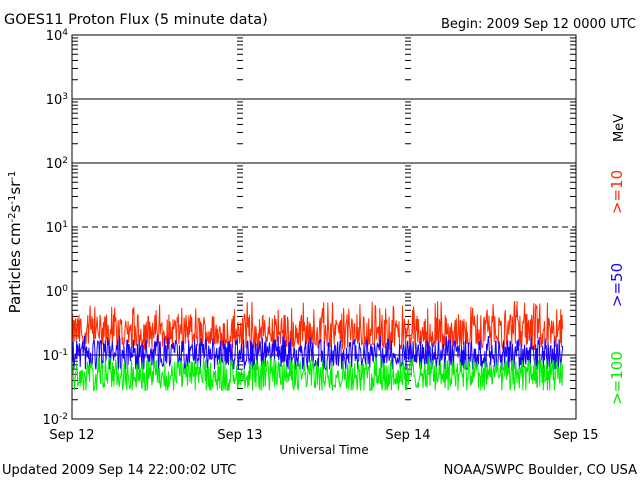 The height and width of the screenshot is (480, 640). What do you see at coordinates (540, 470) in the screenshot?
I see `credit-label: NOAA/SWPC Boulder, CO USA` at bounding box center [540, 470].